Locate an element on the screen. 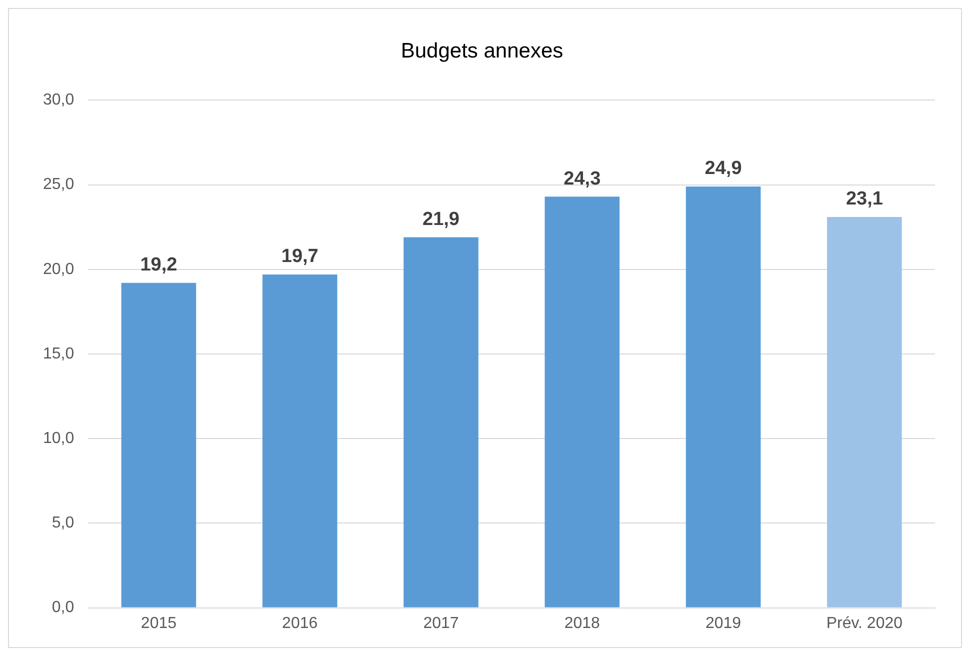  data-label: 24,9 is located at coordinates (723, 169).